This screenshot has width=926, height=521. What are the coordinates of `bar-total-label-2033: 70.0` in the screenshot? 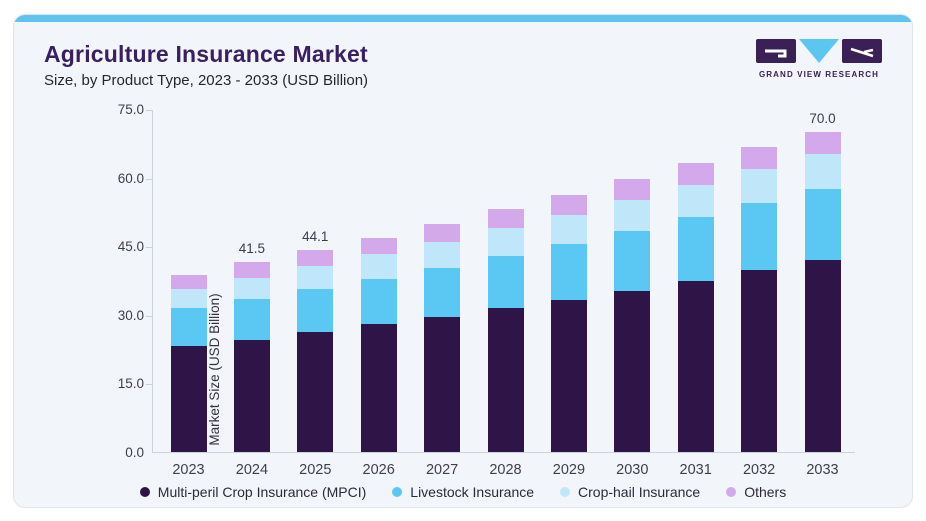 It's located at (822, 118).